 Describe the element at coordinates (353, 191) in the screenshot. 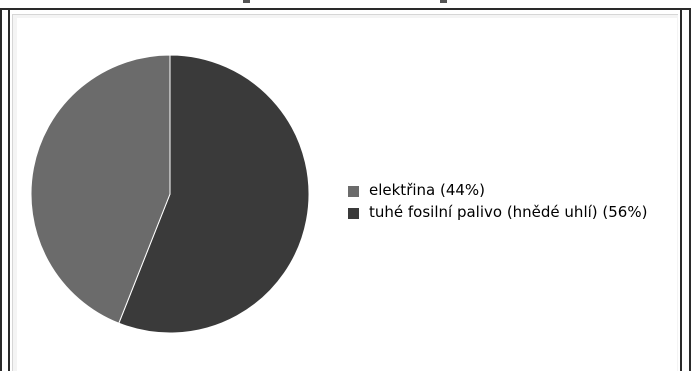

I see `legend-swatch-elektrina` at that location.